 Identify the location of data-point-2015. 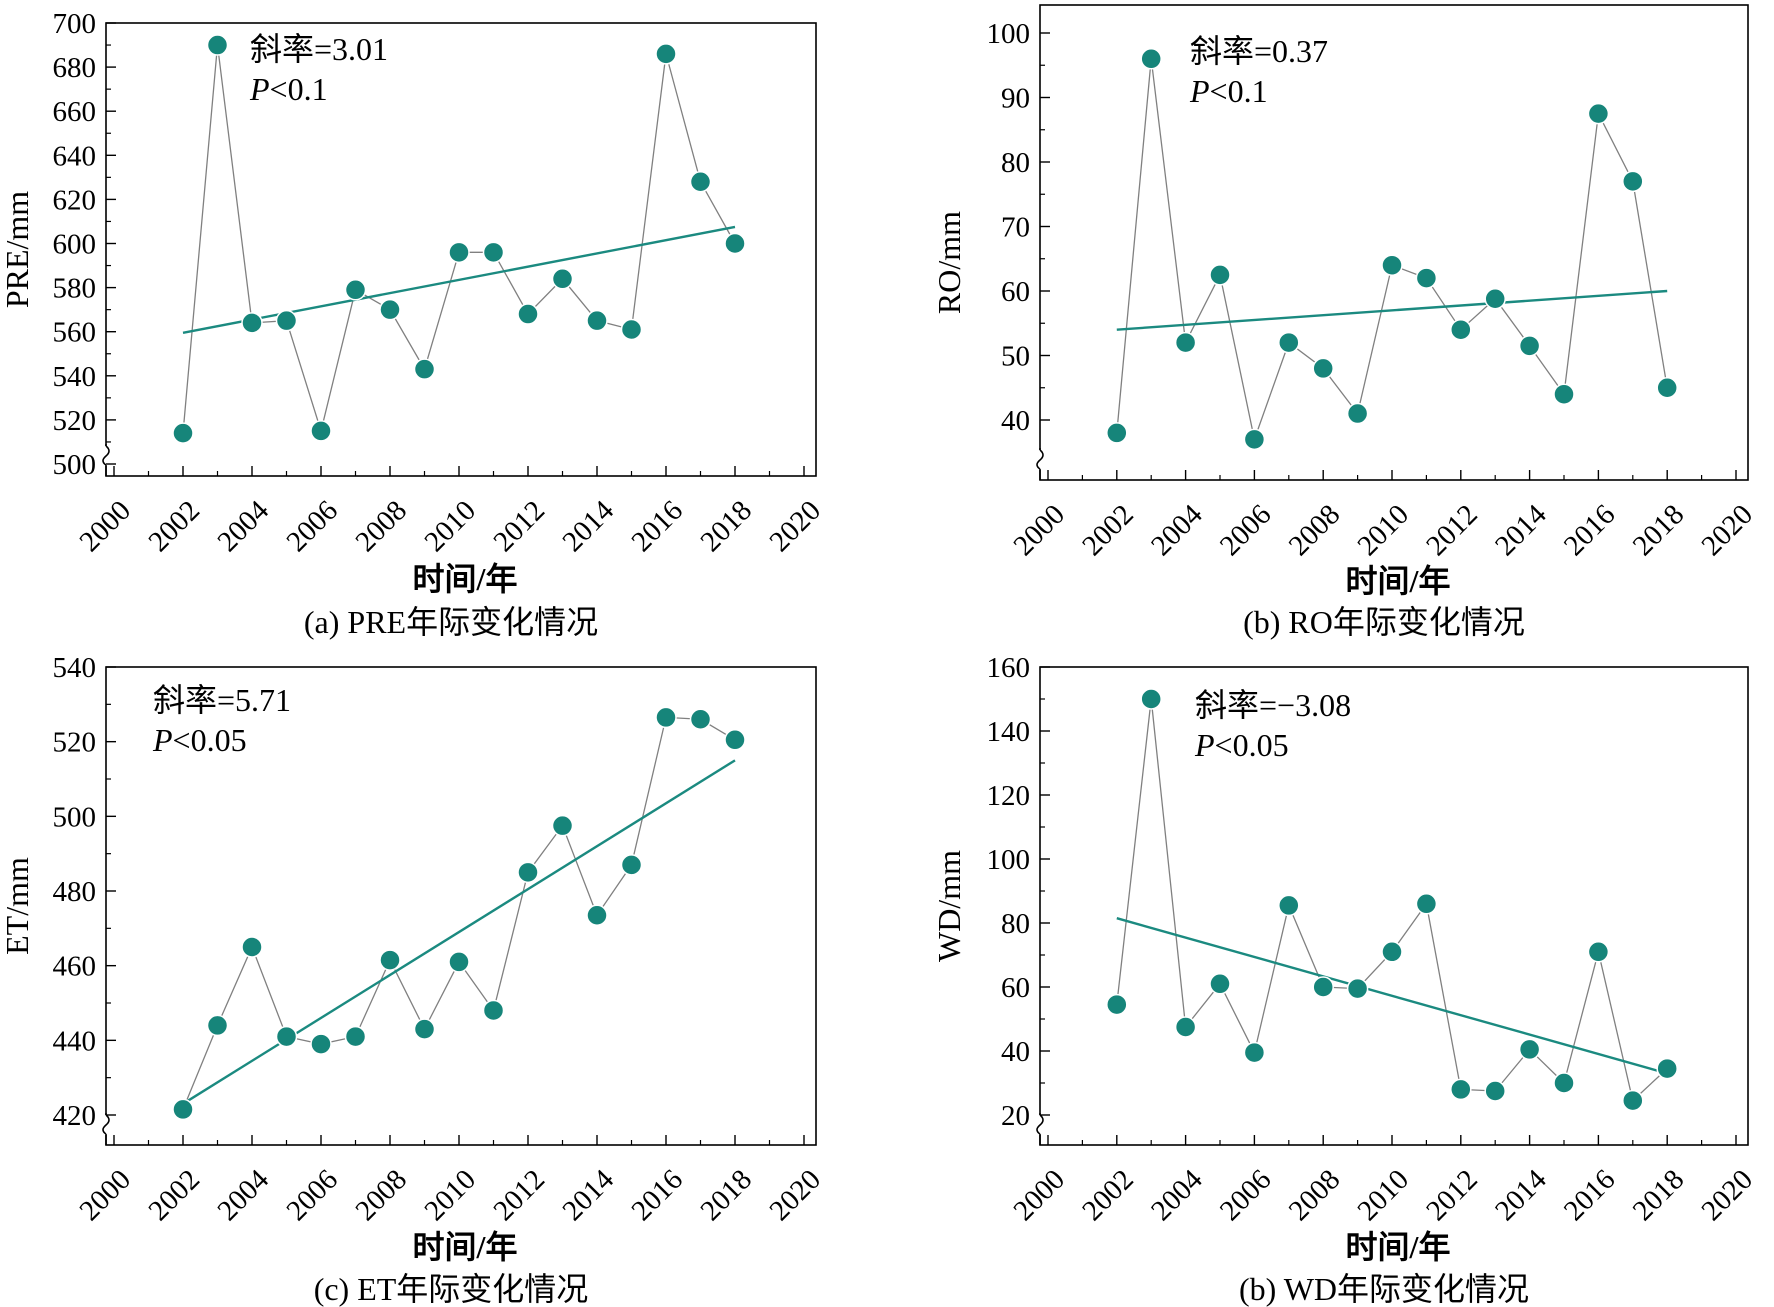
(631, 329).